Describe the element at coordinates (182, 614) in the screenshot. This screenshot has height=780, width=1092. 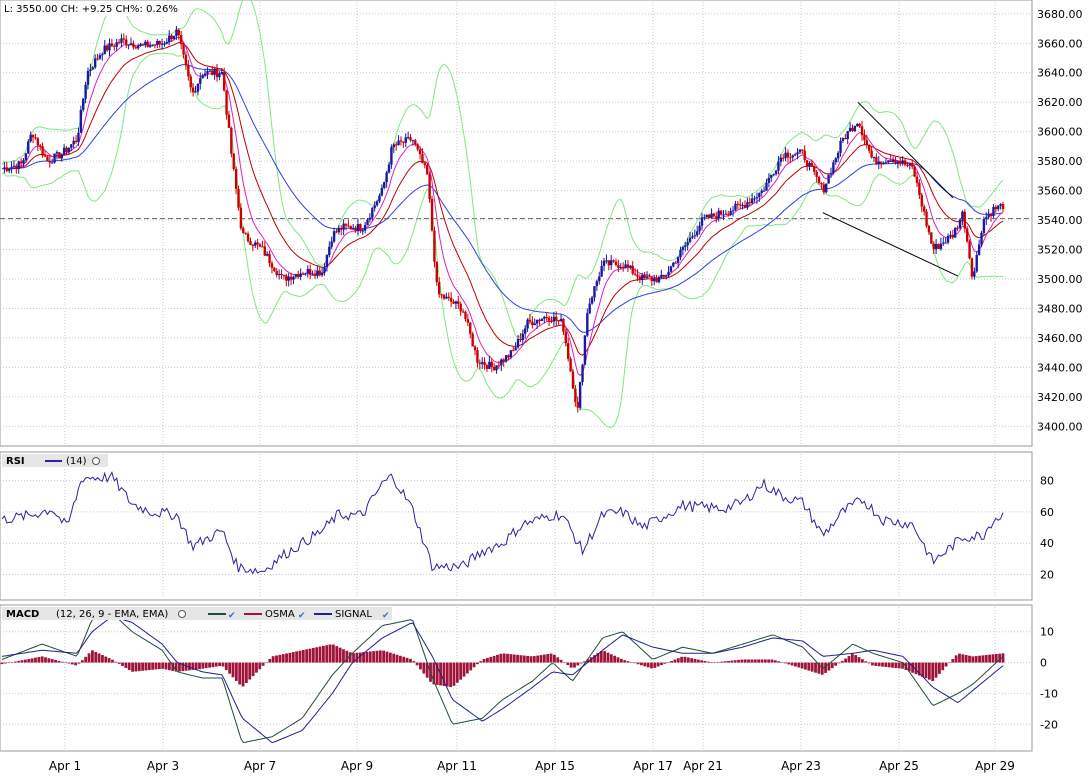
I see `macd-settings-icon` at that location.